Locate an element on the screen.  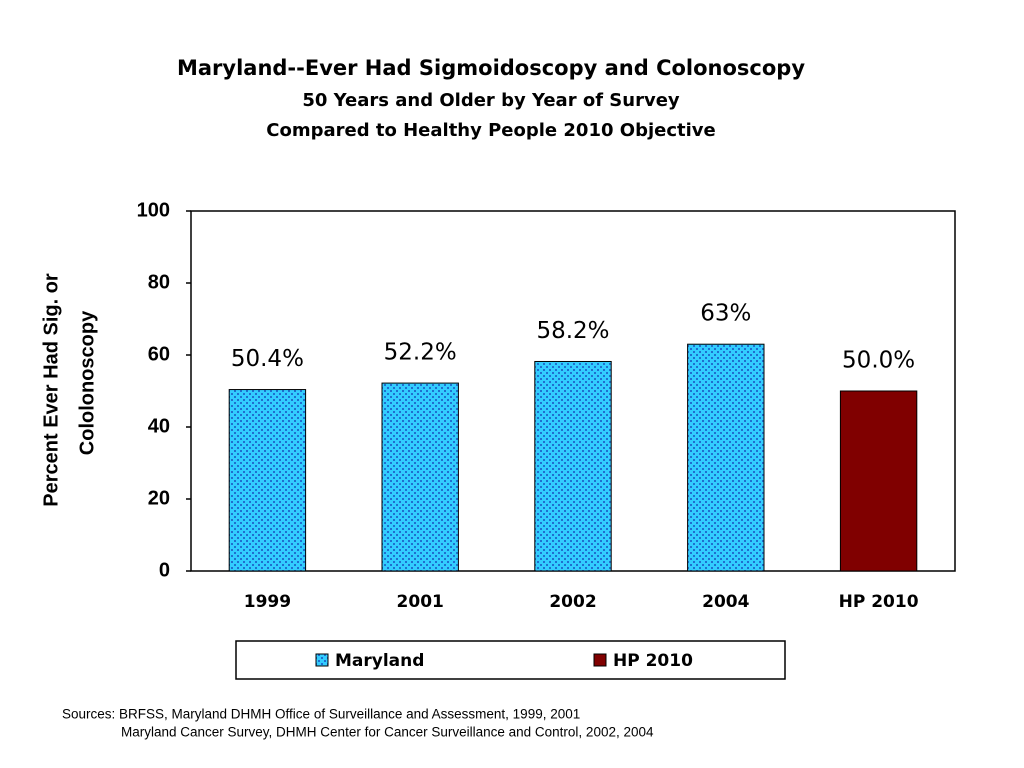
data-label: 58.2% is located at coordinates (572, 331).